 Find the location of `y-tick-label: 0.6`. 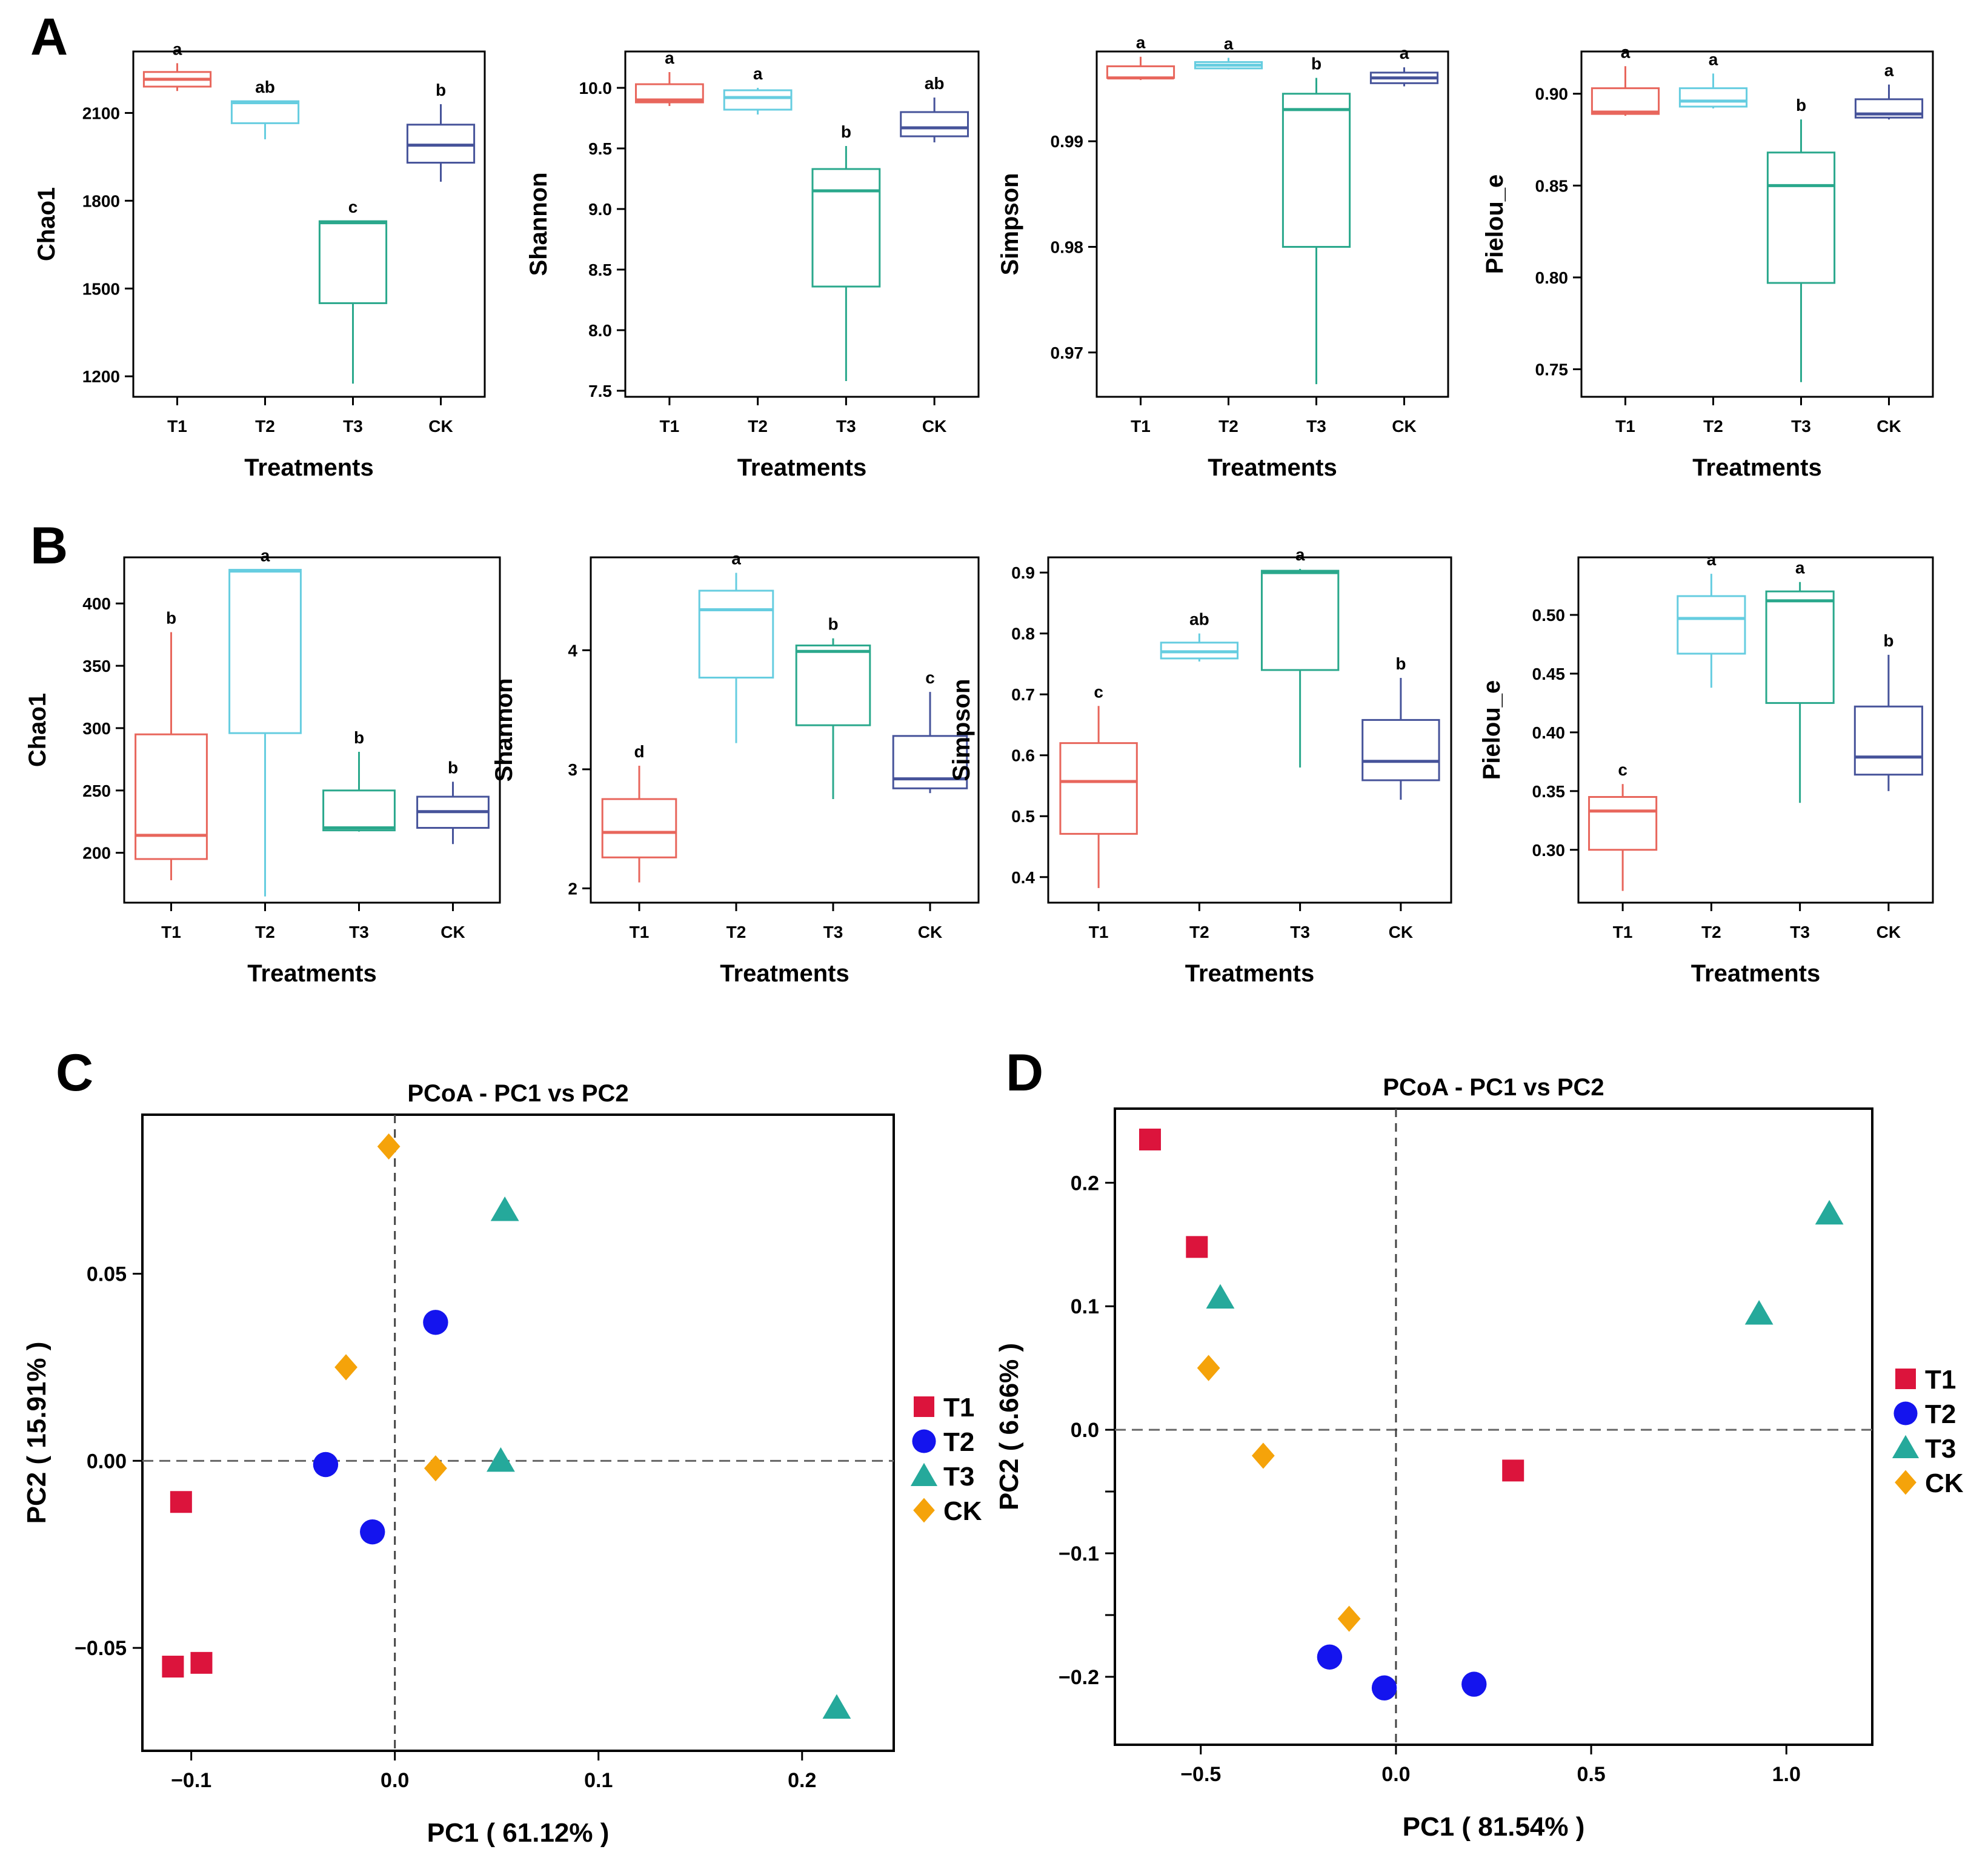

y-tick-label: 0.6 is located at coordinates (1023, 755).